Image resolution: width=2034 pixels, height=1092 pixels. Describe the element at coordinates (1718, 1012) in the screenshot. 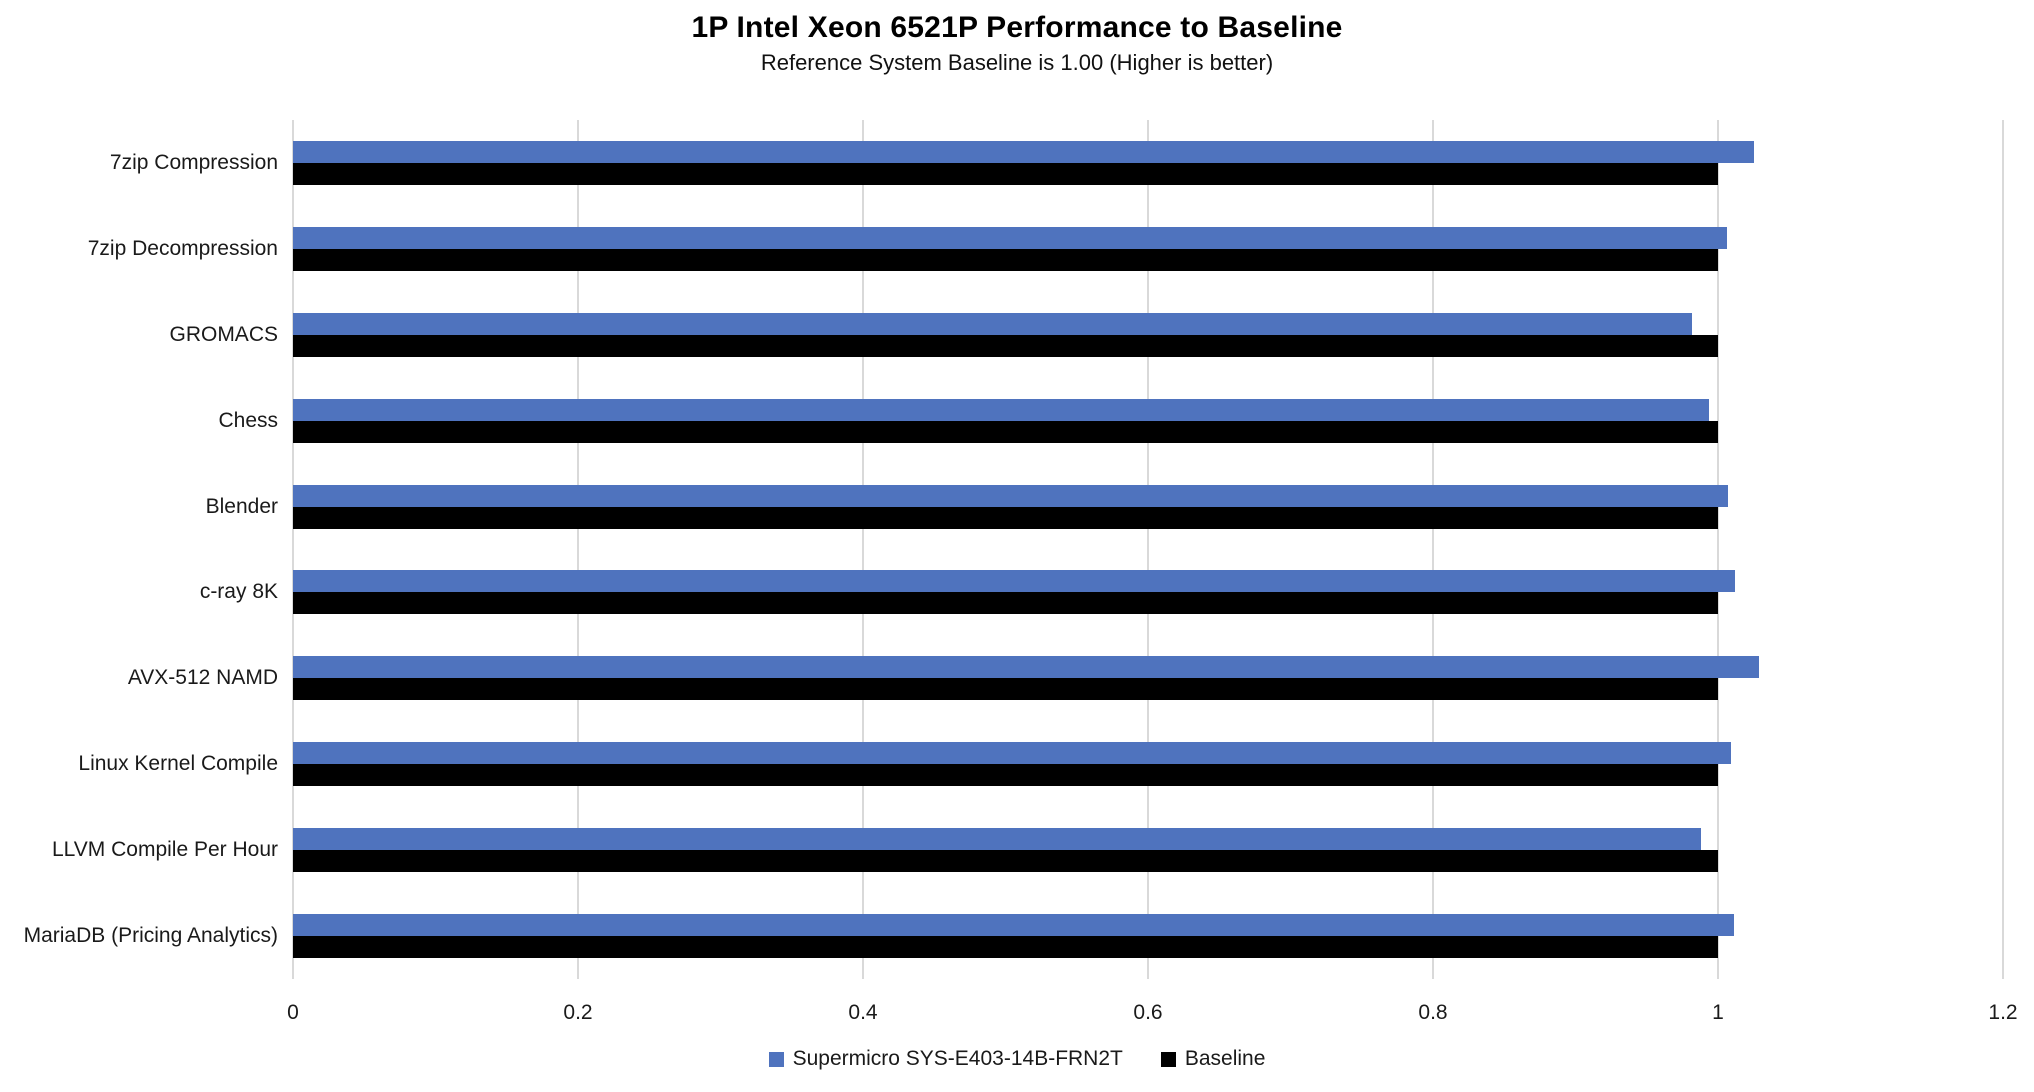

I see `x-tick-label: 1` at that location.